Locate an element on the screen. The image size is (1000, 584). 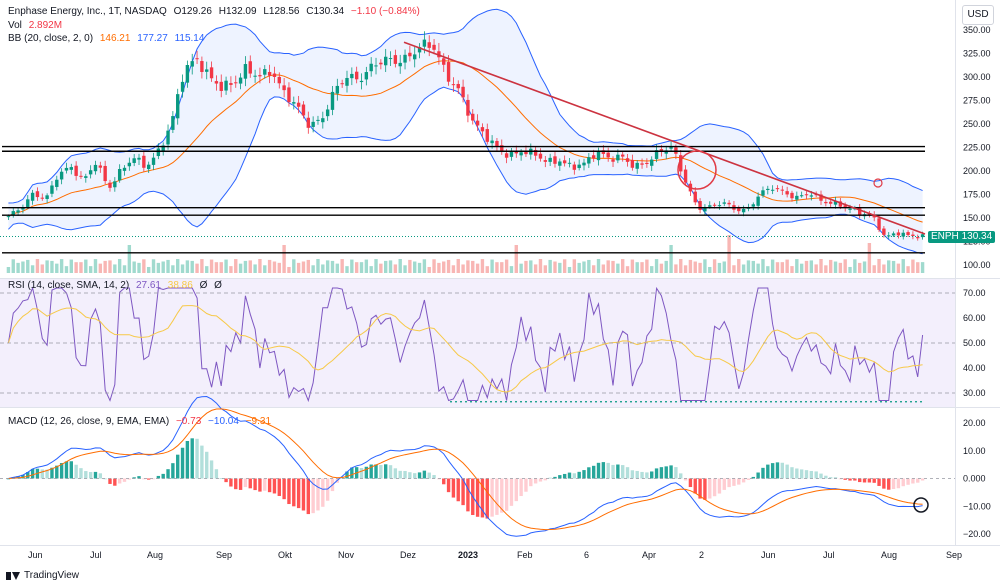
macd-signal-value: −9.31 is located at coordinates (258, 421).